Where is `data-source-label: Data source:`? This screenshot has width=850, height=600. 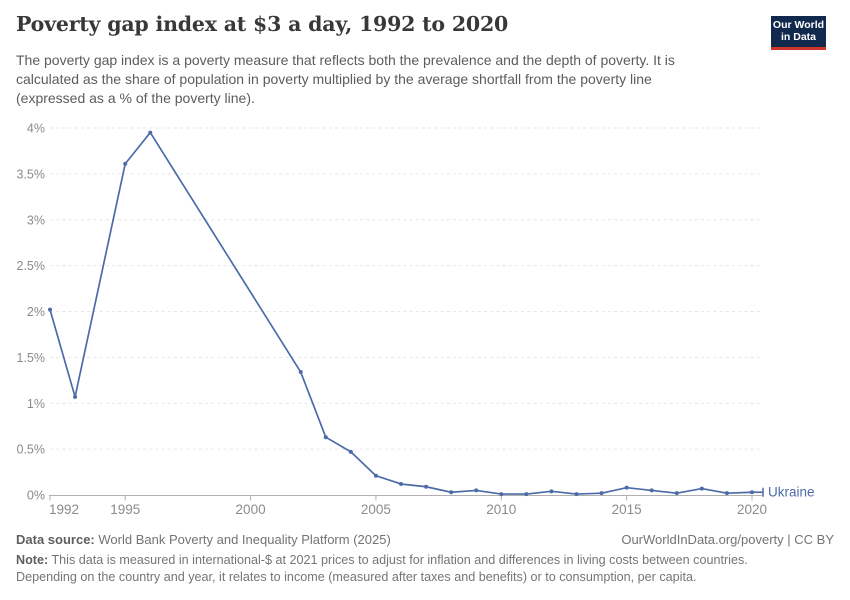
data-source-label: Data source: is located at coordinates (55, 539).